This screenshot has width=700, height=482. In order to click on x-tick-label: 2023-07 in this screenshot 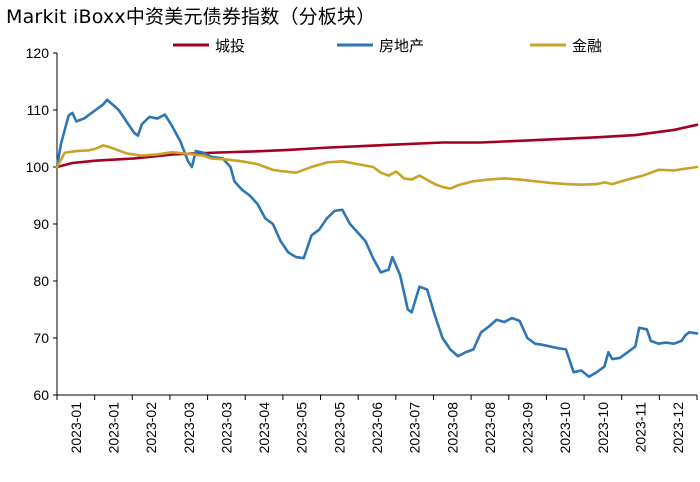, I will do `click(415, 428)`.